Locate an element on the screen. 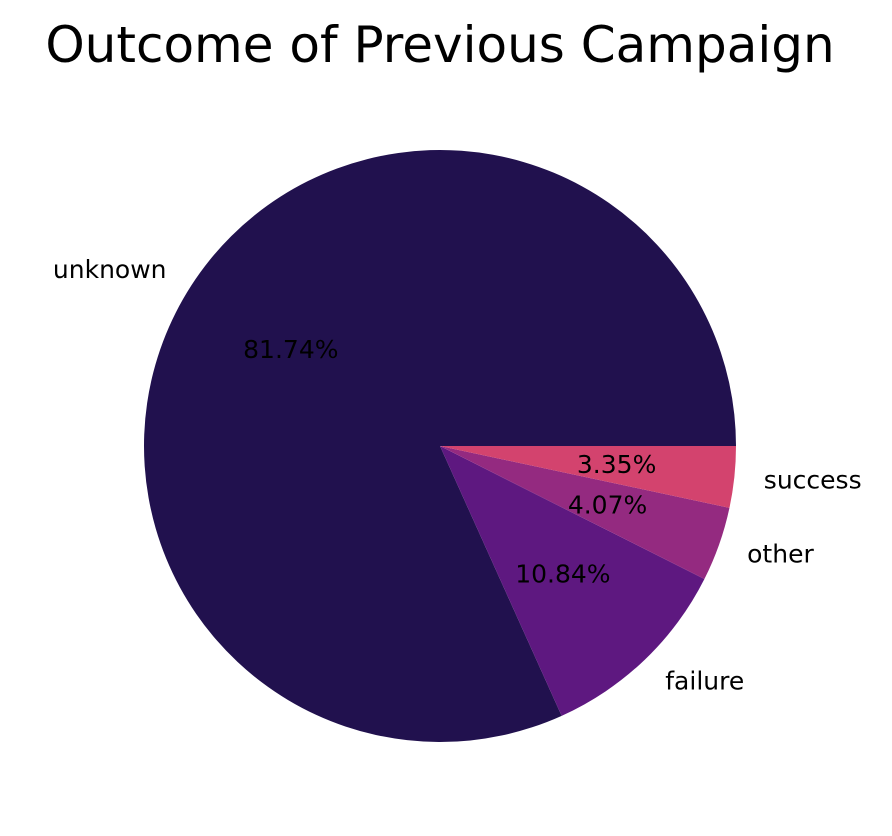  pct-label-failure: 10.84% is located at coordinates (562, 574).